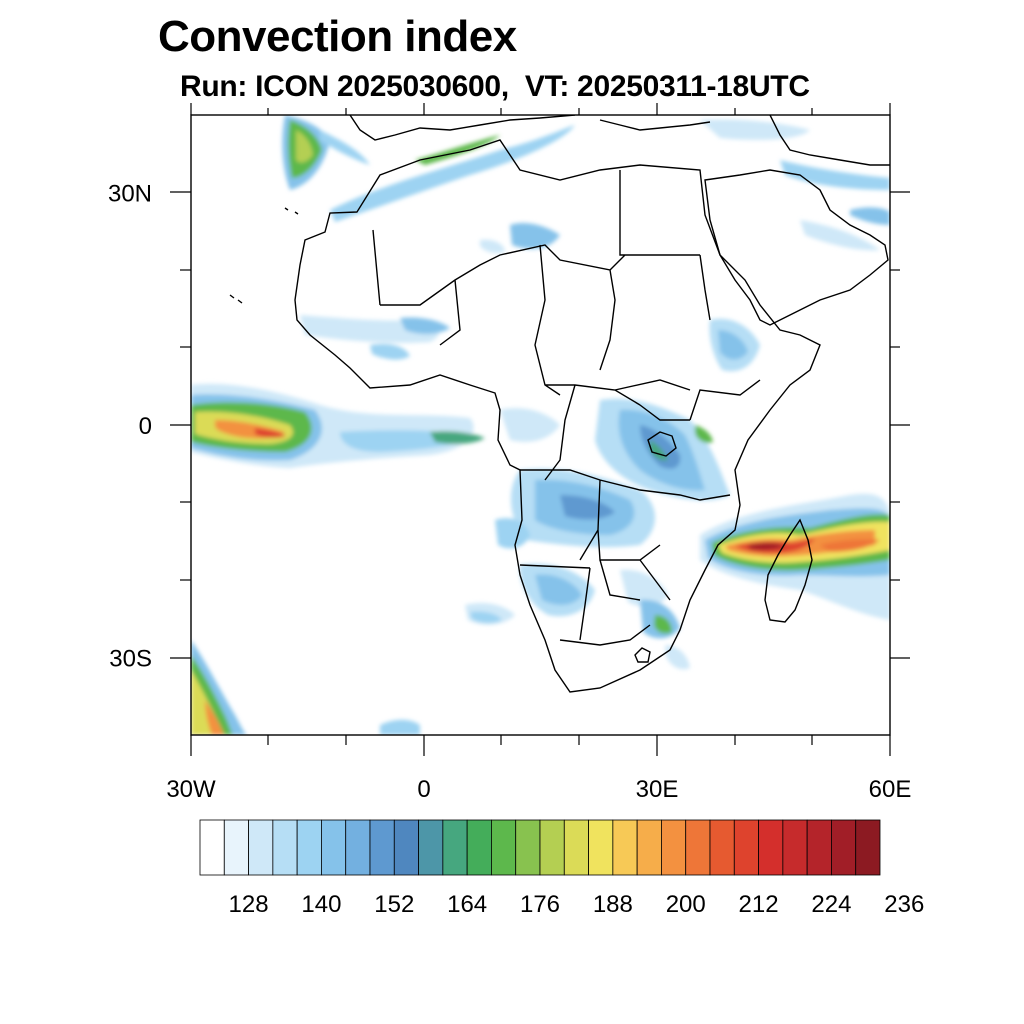 The image size is (1024, 1024). What do you see at coordinates (337, 36) in the screenshot?
I see `map-title: Convection index` at bounding box center [337, 36].